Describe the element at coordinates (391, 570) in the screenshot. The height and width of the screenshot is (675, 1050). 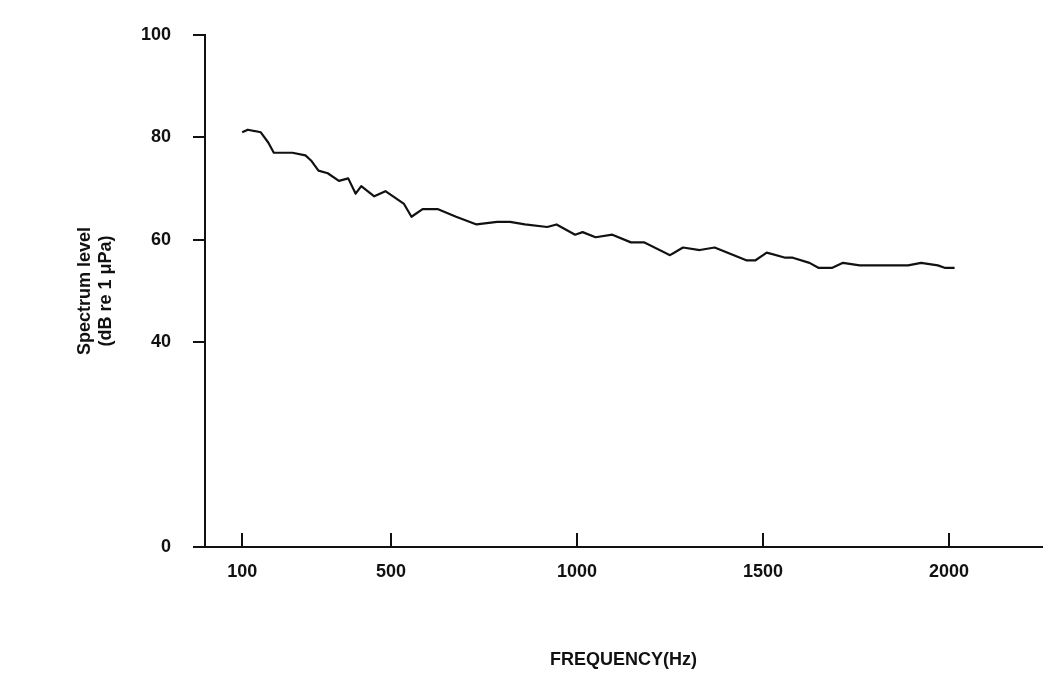
I see `x-tick-label: 500` at that location.